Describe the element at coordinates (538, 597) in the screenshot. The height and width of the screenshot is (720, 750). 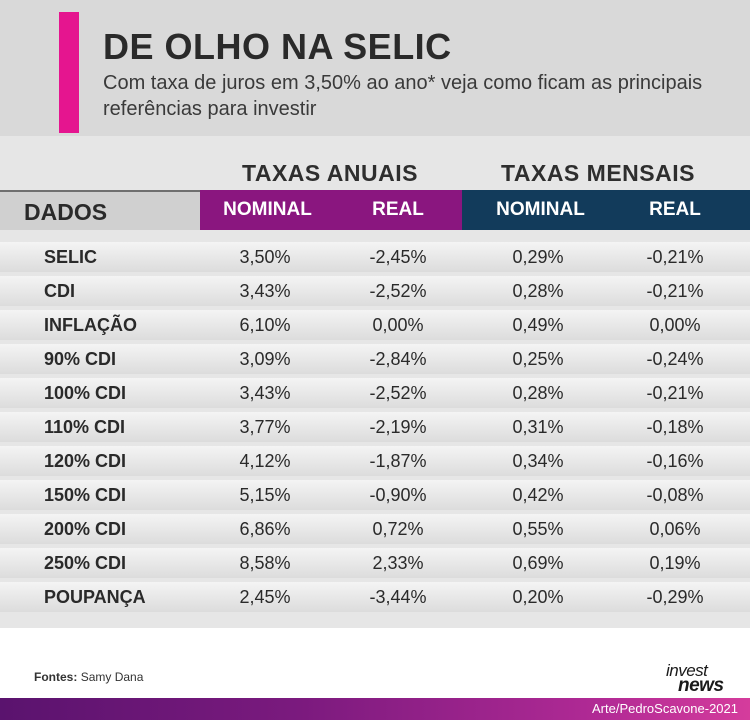
I see `cell-mn: 0,20%` at that location.